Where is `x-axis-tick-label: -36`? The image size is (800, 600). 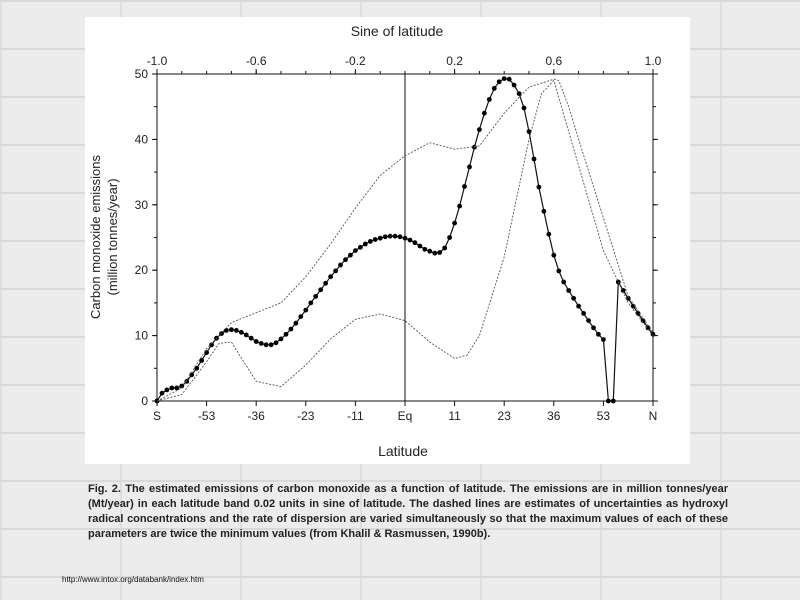 x-axis-tick-label: -36 is located at coordinates (257, 416).